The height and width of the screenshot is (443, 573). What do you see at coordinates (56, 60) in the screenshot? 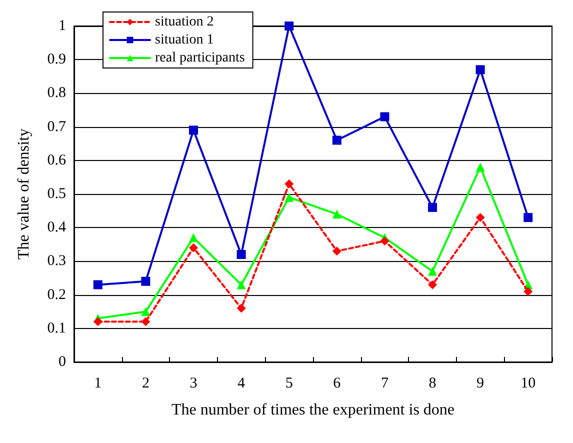
I see `y-tick-label: 0.9` at bounding box center [56, 60].